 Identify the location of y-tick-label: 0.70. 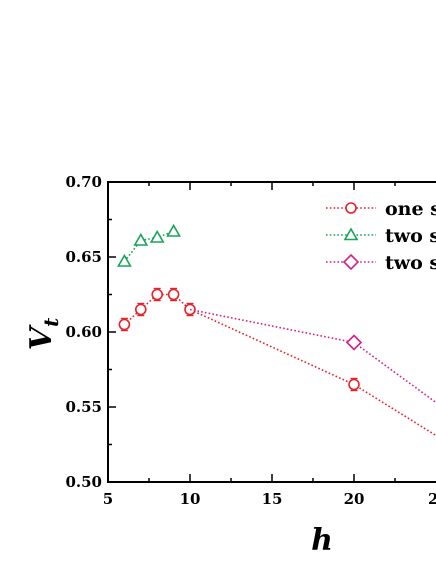
(83, 182).